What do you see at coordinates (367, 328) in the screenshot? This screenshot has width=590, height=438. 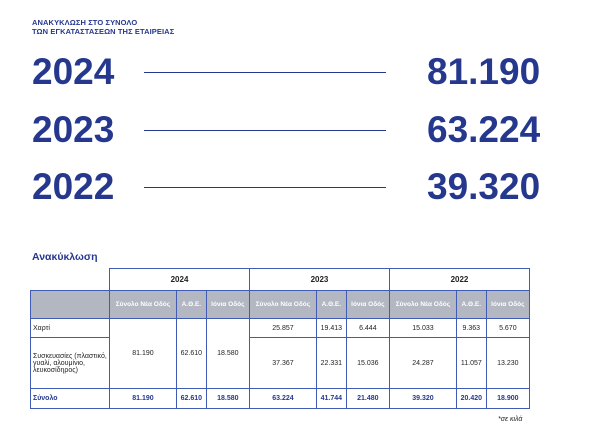 I see `cell: 6.444` at bounding box center [367, 328].